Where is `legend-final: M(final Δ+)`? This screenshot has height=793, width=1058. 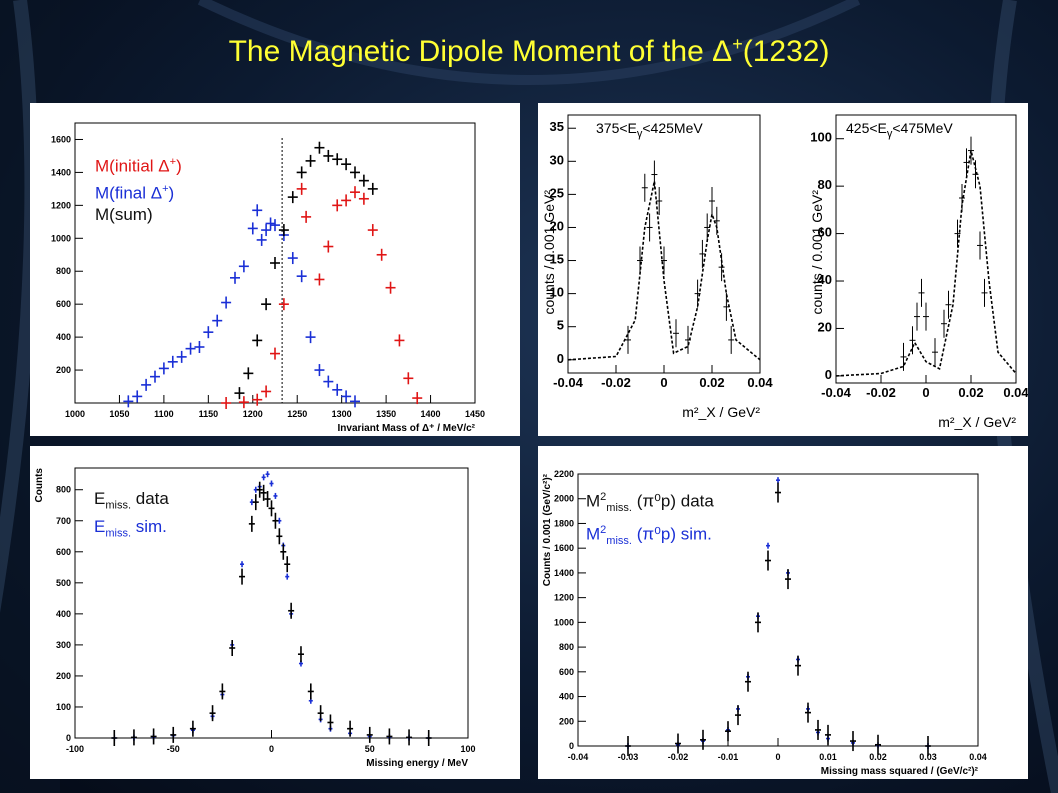
legend-final: M(final Δ+) is located at coordinates (135, 192).